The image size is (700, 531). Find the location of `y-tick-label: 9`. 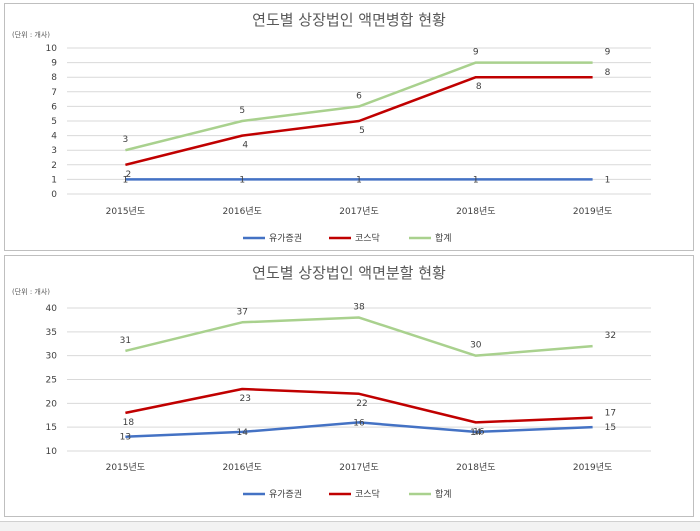

y-tick-label: 9 is located at coordinates (54, 64).